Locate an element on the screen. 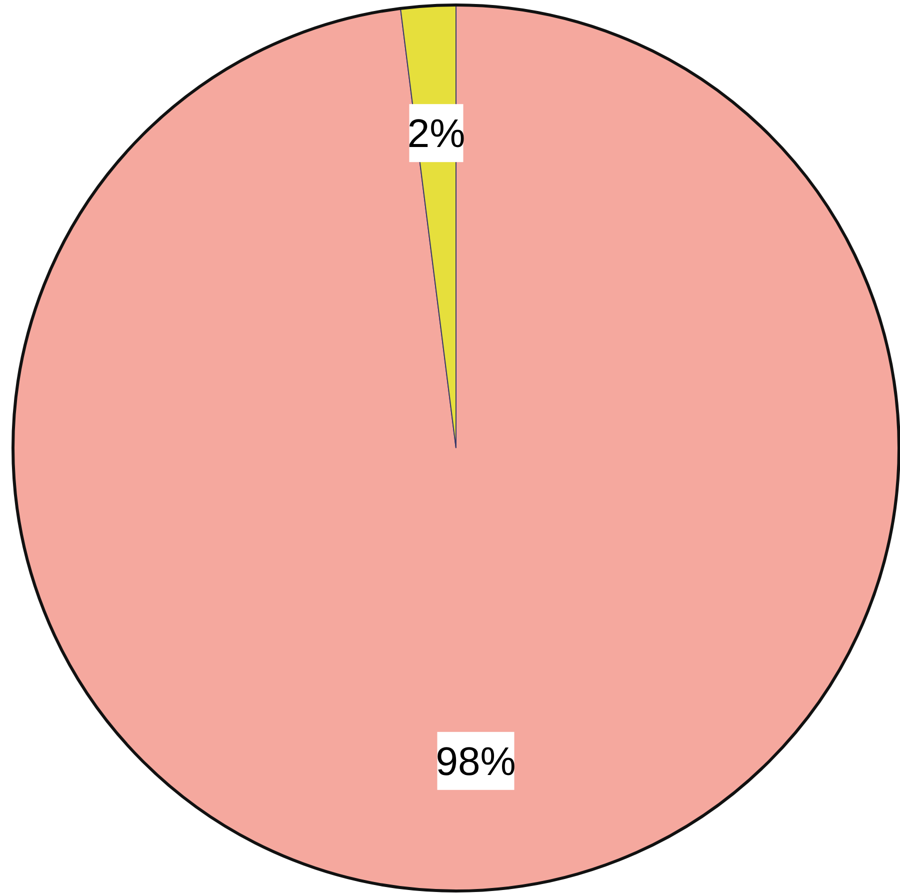 The image size is (900, 895). data-label: 98% is located at coordinates (476, 762).